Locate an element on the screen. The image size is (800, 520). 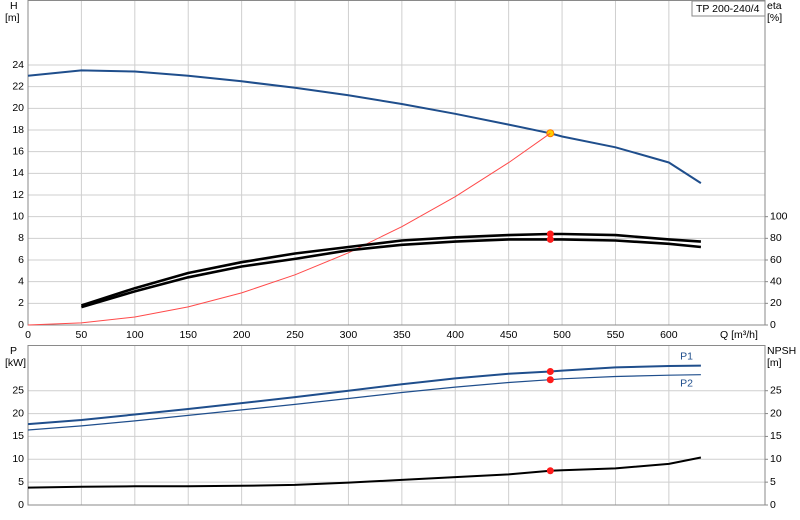
y-axis-label: H is located at coordinates (14, 6).